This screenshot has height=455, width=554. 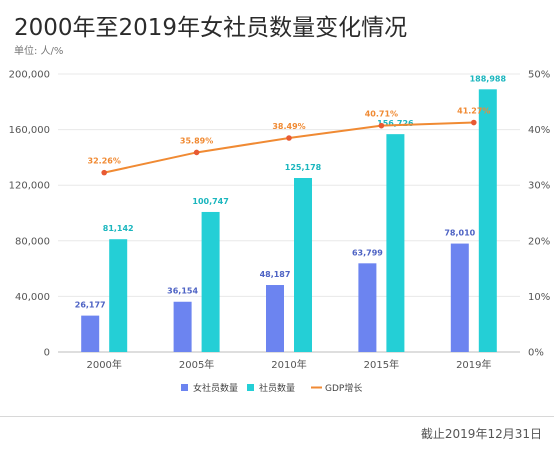 What do you see at coordinates (196, 364) in the screenshot?
I see `x-tick-label: 2005年` at bounding box center [196, 364].